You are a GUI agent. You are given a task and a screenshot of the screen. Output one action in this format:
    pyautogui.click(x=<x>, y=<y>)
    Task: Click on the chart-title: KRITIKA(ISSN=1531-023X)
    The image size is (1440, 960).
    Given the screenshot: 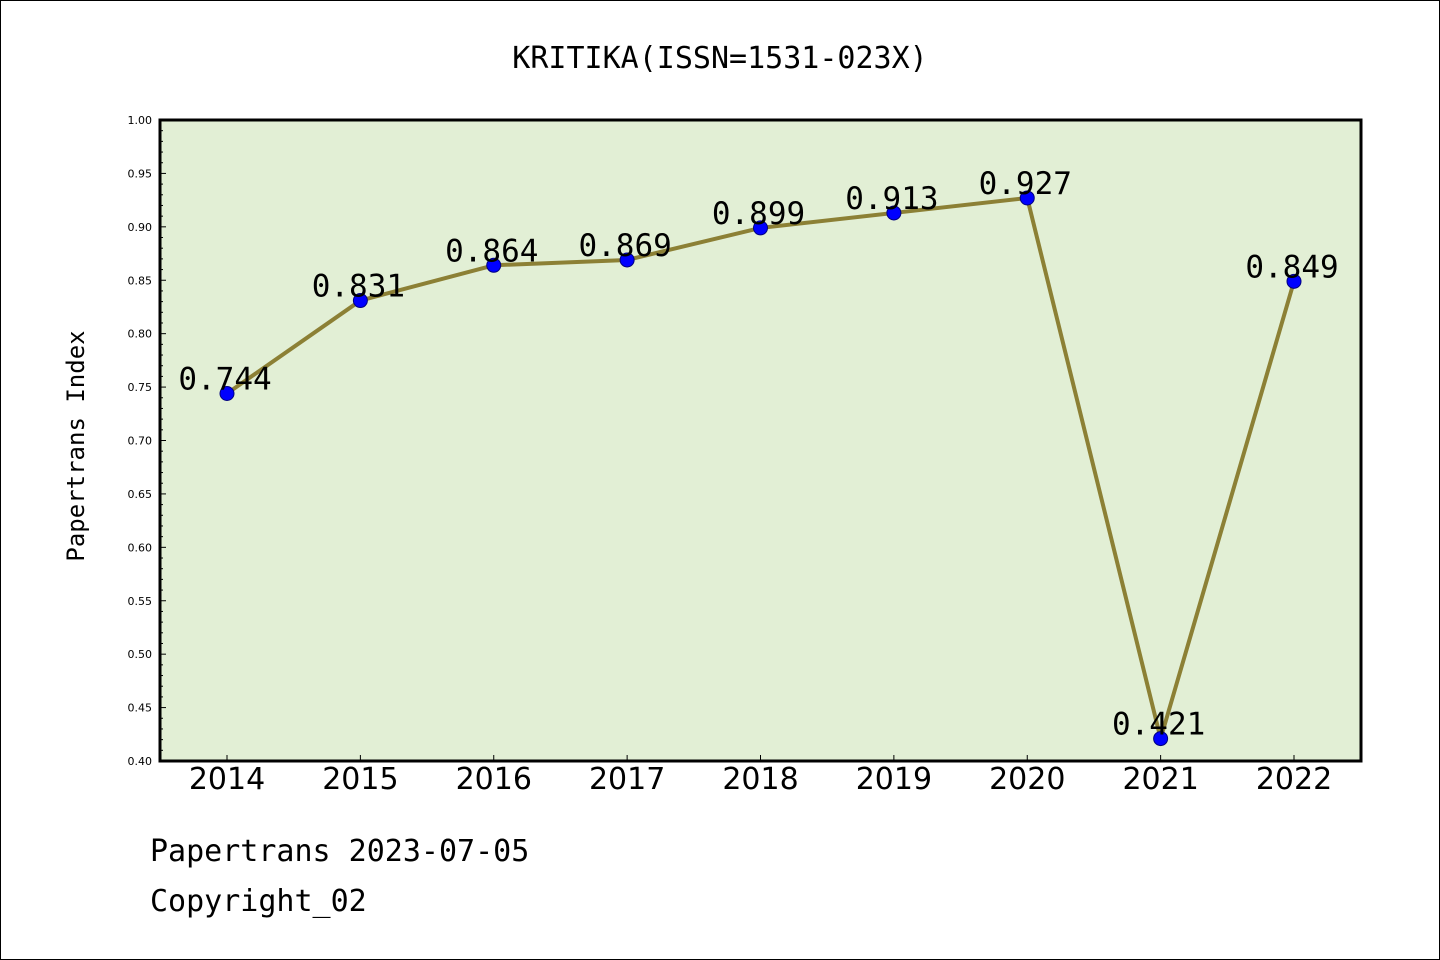 What is the action you would take?
    pyautogui.click(x=719, y=58)
    